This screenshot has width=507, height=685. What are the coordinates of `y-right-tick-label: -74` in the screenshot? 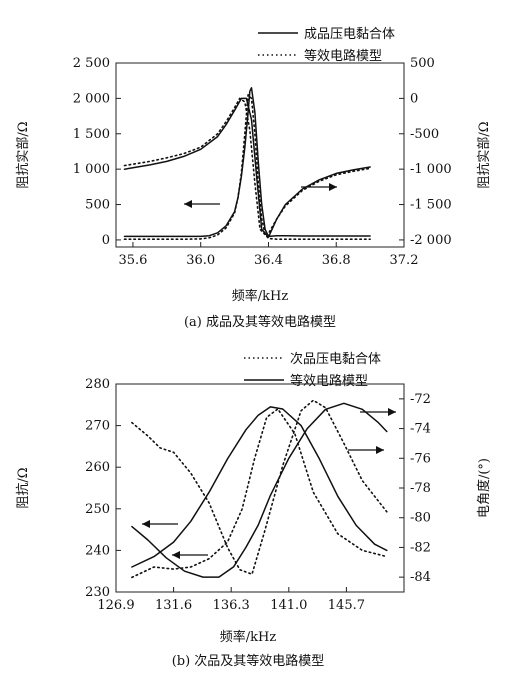 It's located at (420, 429).